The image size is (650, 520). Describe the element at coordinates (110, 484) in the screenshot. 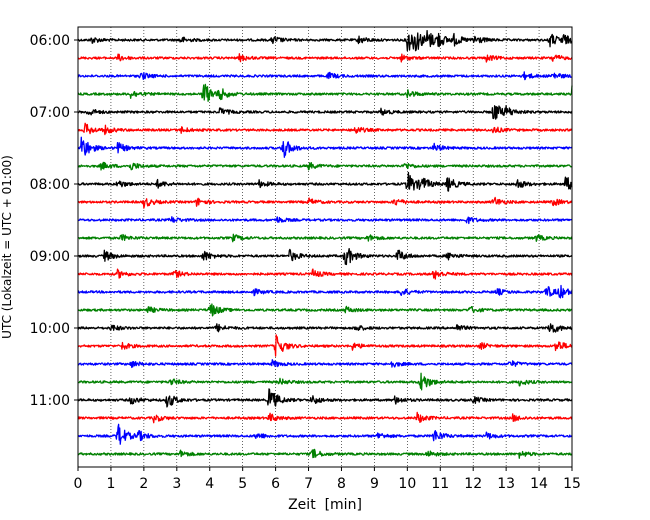

I see `x-tick-label: 1` at that location.